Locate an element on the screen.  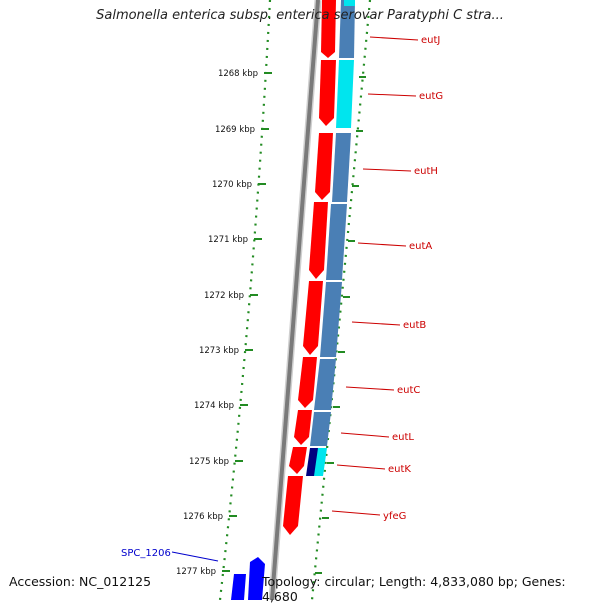
gene-label-eutA: eutA is located at coordinates (420, 246).